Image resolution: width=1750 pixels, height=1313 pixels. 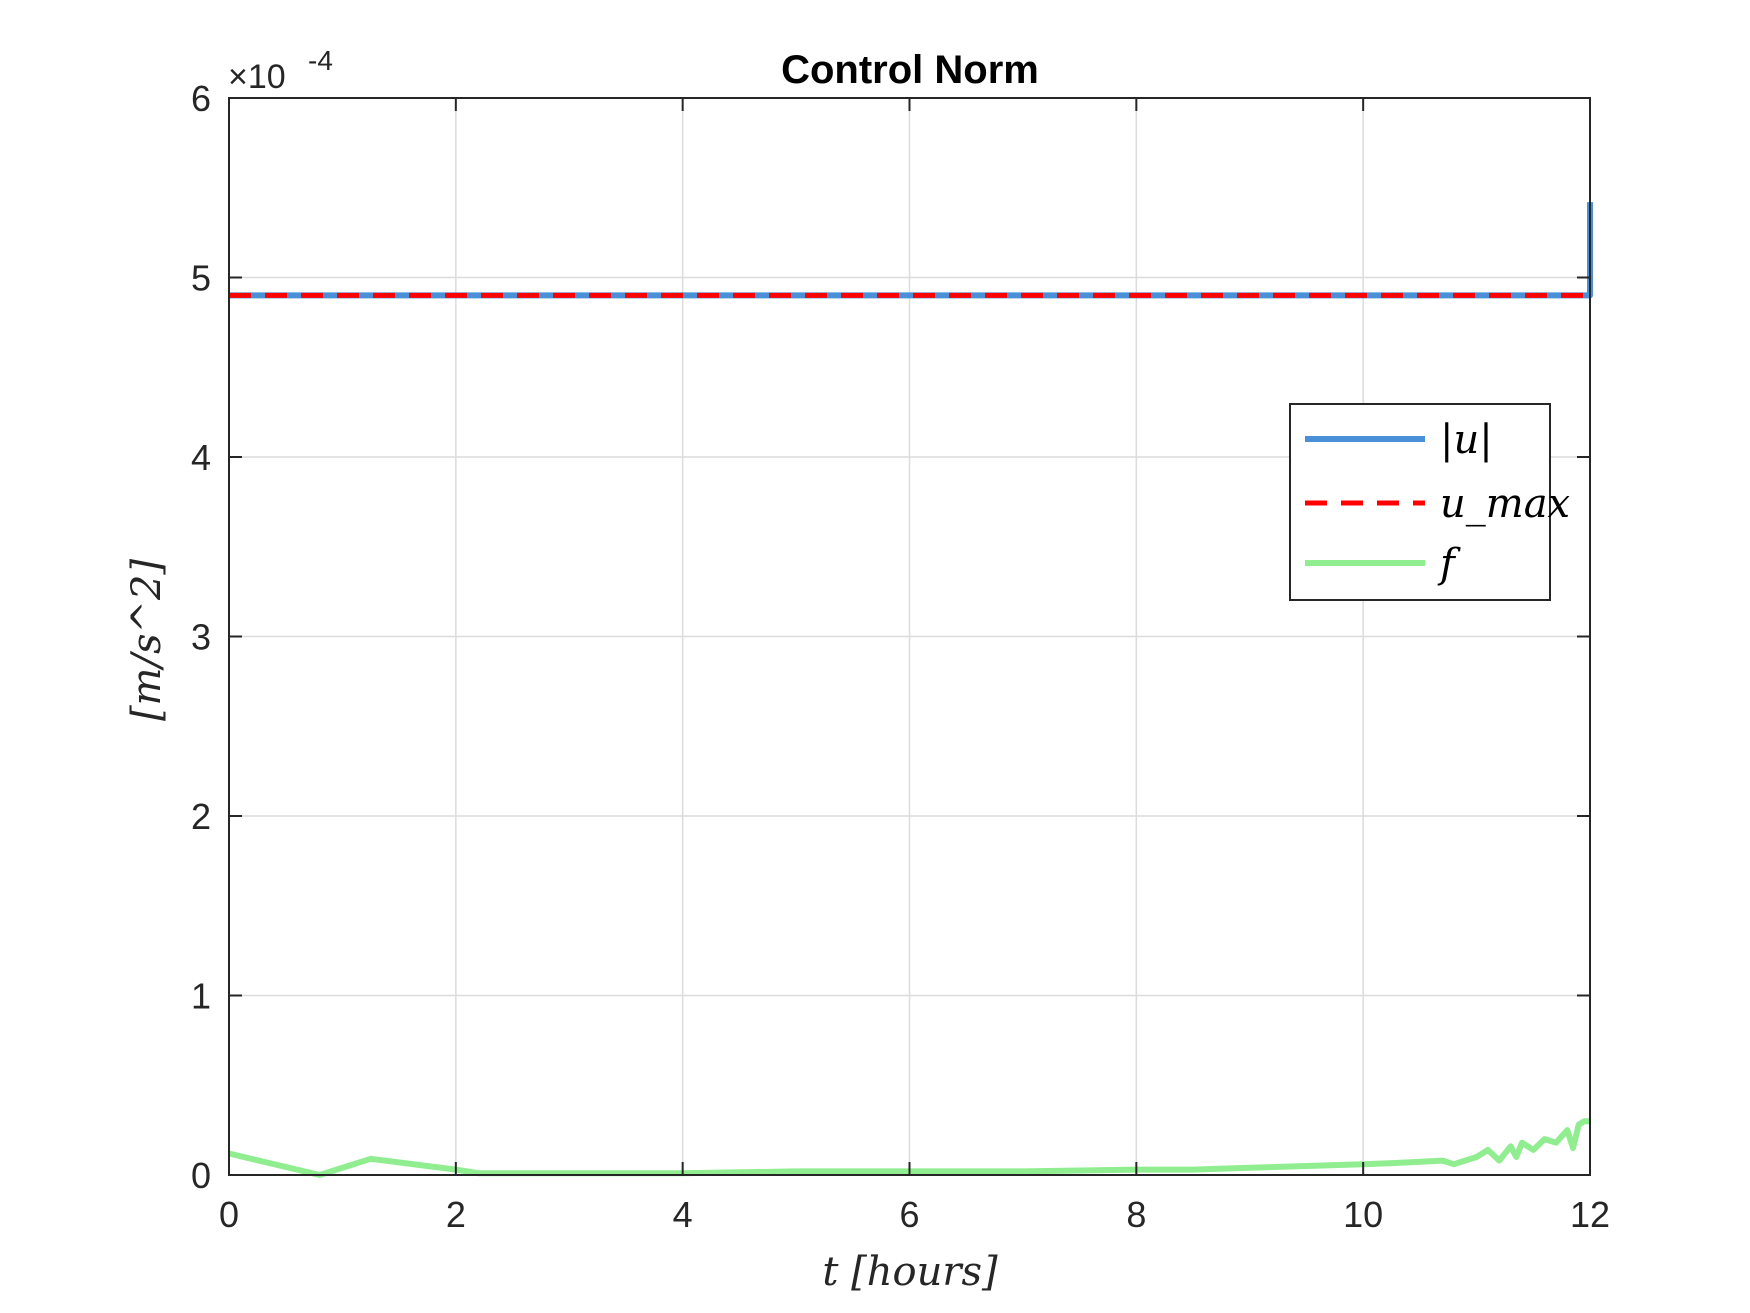 What do you see at coordinates (909, 1214) in the screenshot?
I see `x-tick-label: 6` at bounding box center [909, 1214].